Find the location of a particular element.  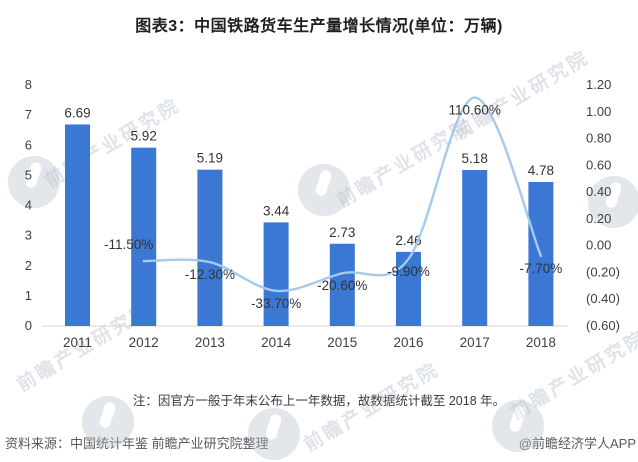

bar-value-label: 5.19 is located at coordinates (210, 158).